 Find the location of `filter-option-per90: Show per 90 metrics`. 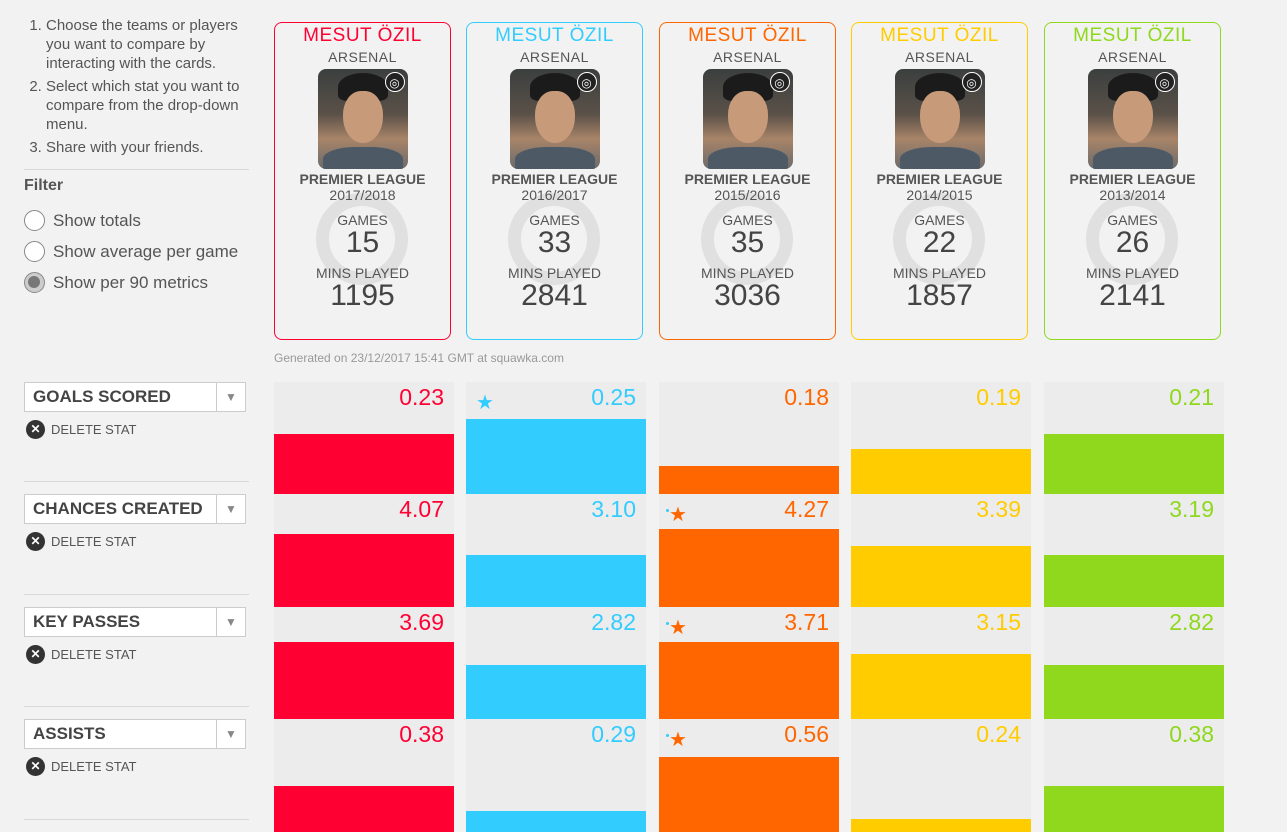

filter-option-per90: Show per 90 metrics is located at coordinates (116, 282).